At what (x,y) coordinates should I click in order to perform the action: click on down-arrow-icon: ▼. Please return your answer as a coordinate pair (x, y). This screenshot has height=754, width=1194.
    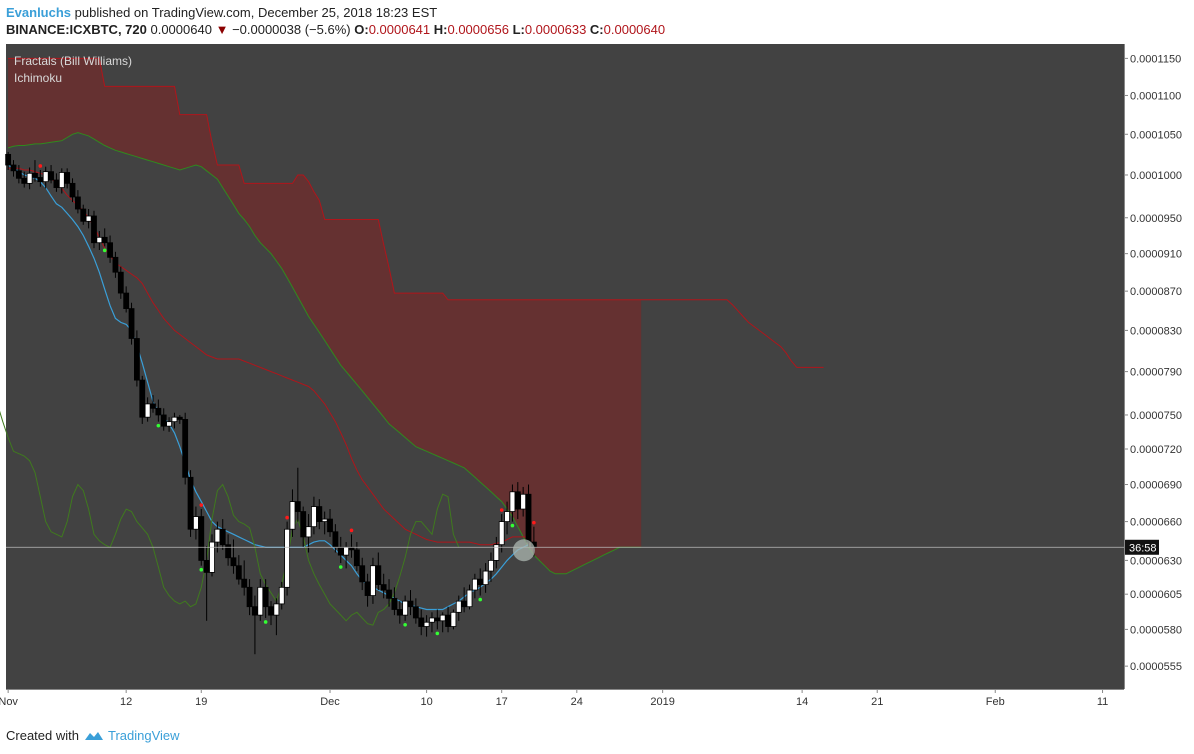
    Looking at the image, I should click on (222, 29).